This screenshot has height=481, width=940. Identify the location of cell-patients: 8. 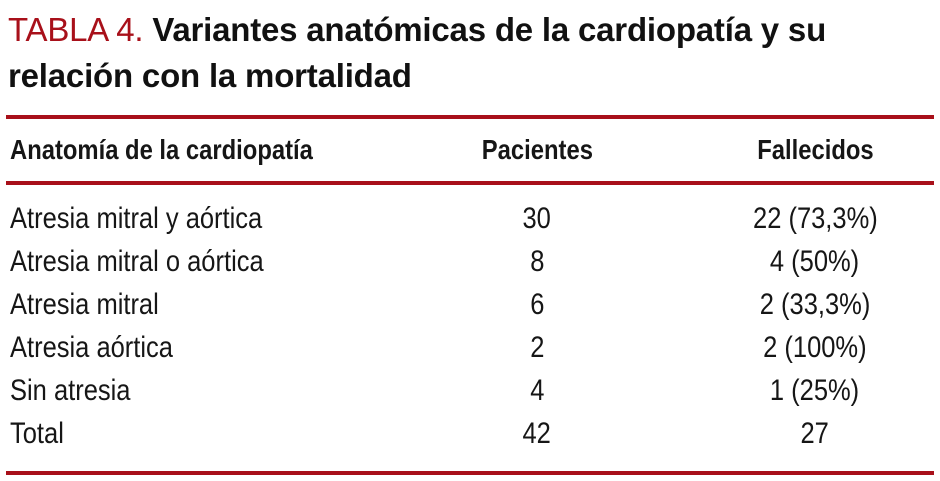
(537, 261).